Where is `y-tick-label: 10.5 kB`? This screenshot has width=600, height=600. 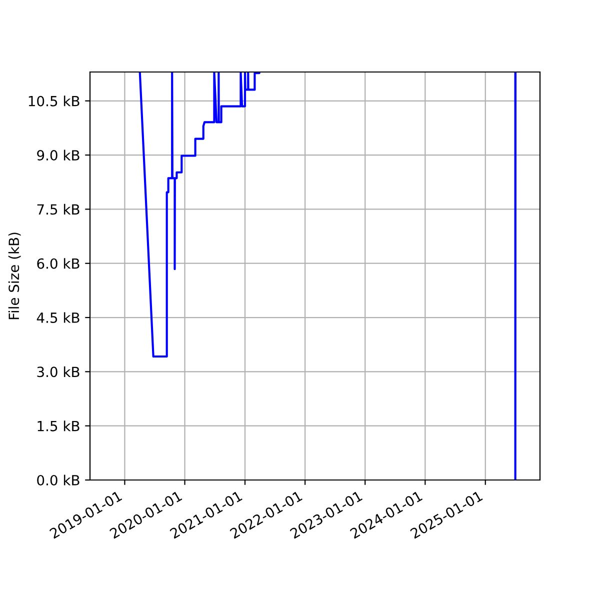 y-tick-label: 10.5 kB is located at coordinates (54, 101).